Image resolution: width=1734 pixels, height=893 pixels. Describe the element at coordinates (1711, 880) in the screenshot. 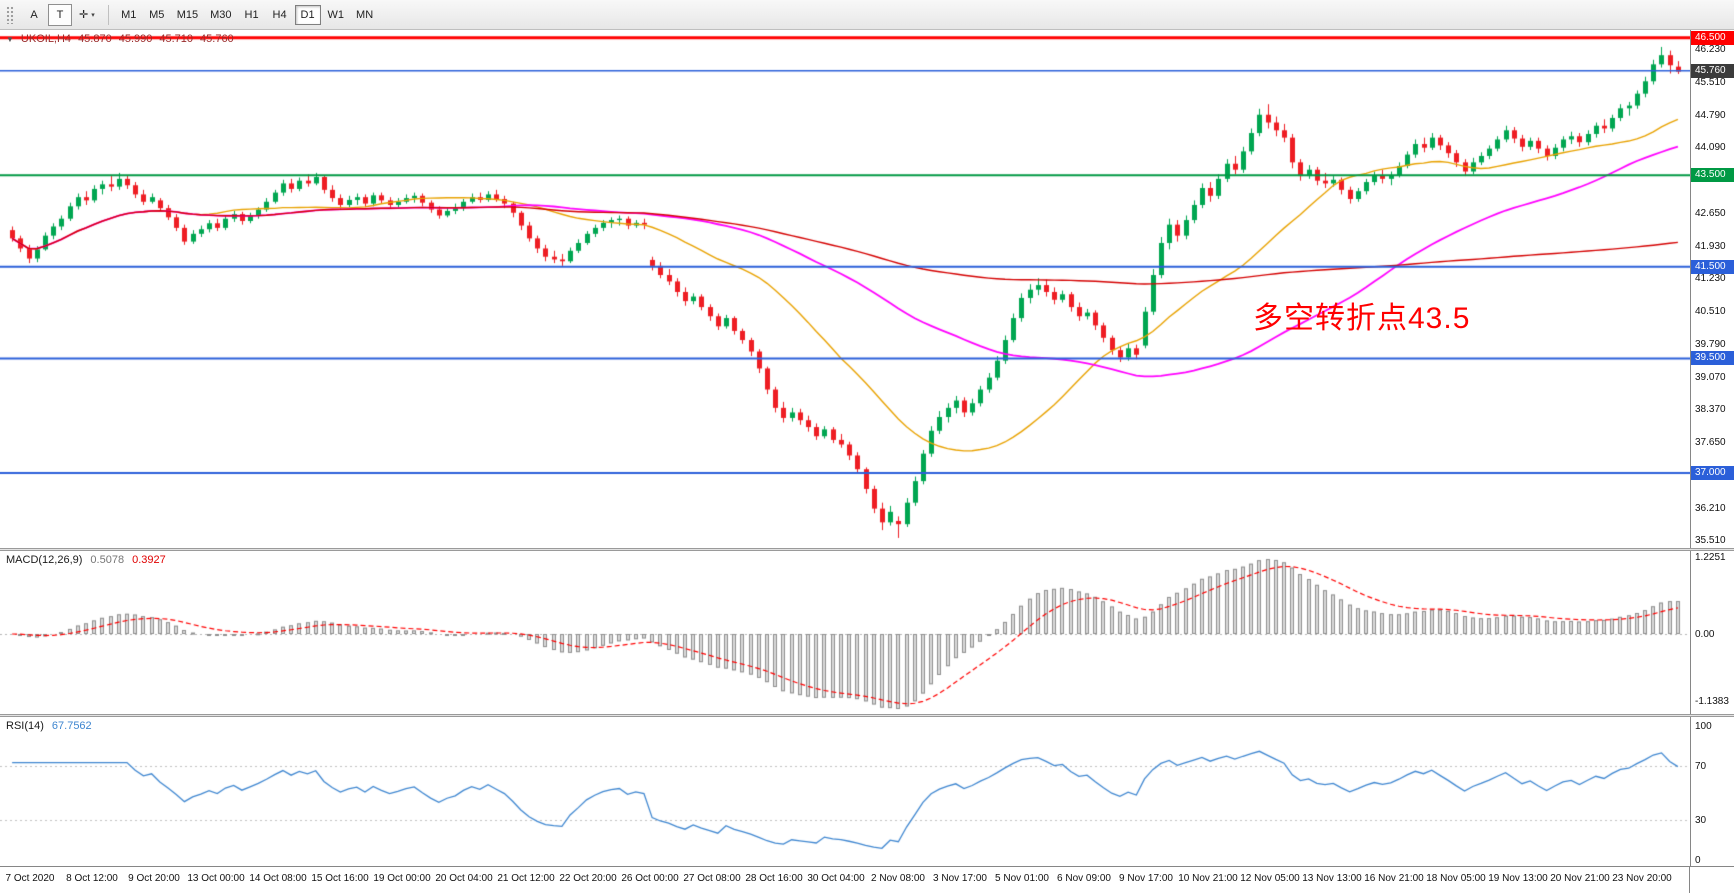

I see `axis-corner` at that location.